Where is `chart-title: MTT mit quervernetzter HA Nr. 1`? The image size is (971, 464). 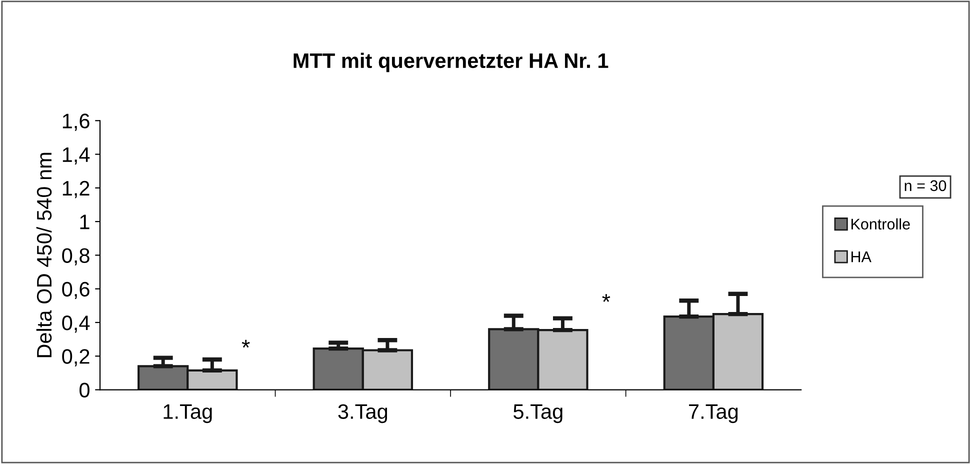
chart-title: MTT mit quervernetzter HA Nr. 1 is located at coordinates (451, 62).